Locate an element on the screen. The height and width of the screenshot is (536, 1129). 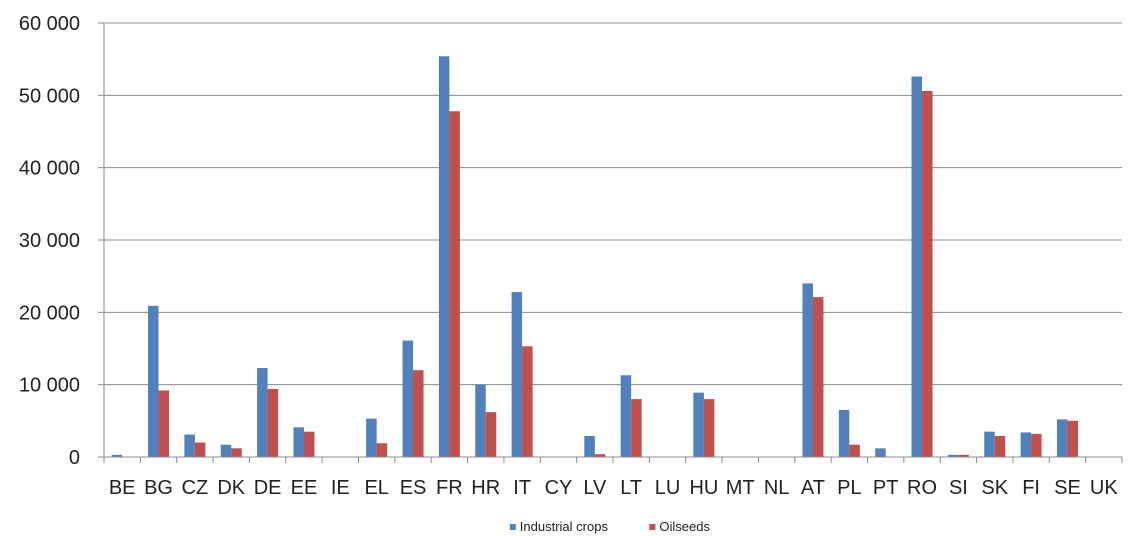
x-tick-label: NL is located at coordinates (777, 488).